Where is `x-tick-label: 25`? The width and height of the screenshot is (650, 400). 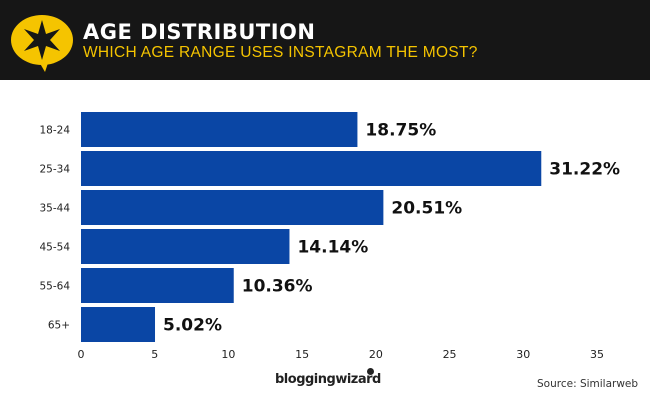
x-tick-label: 25 is located at coordinates (450, 354).